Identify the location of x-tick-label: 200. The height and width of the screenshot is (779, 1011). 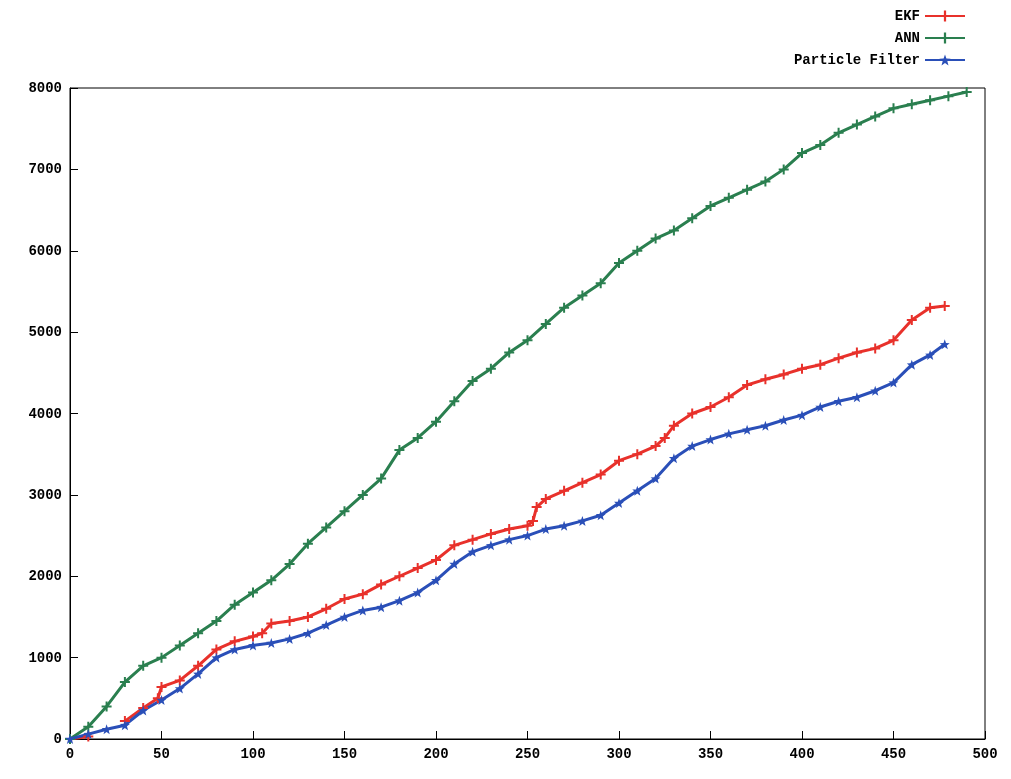
(436, 754).